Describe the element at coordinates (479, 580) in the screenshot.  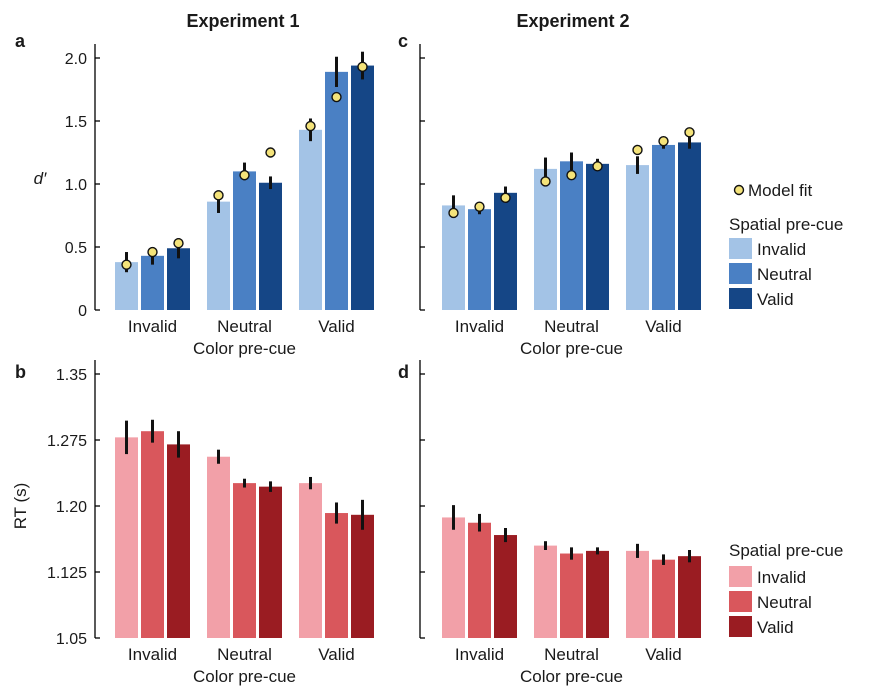
I see `panel-d-bar-invalid-neutral` at that location.